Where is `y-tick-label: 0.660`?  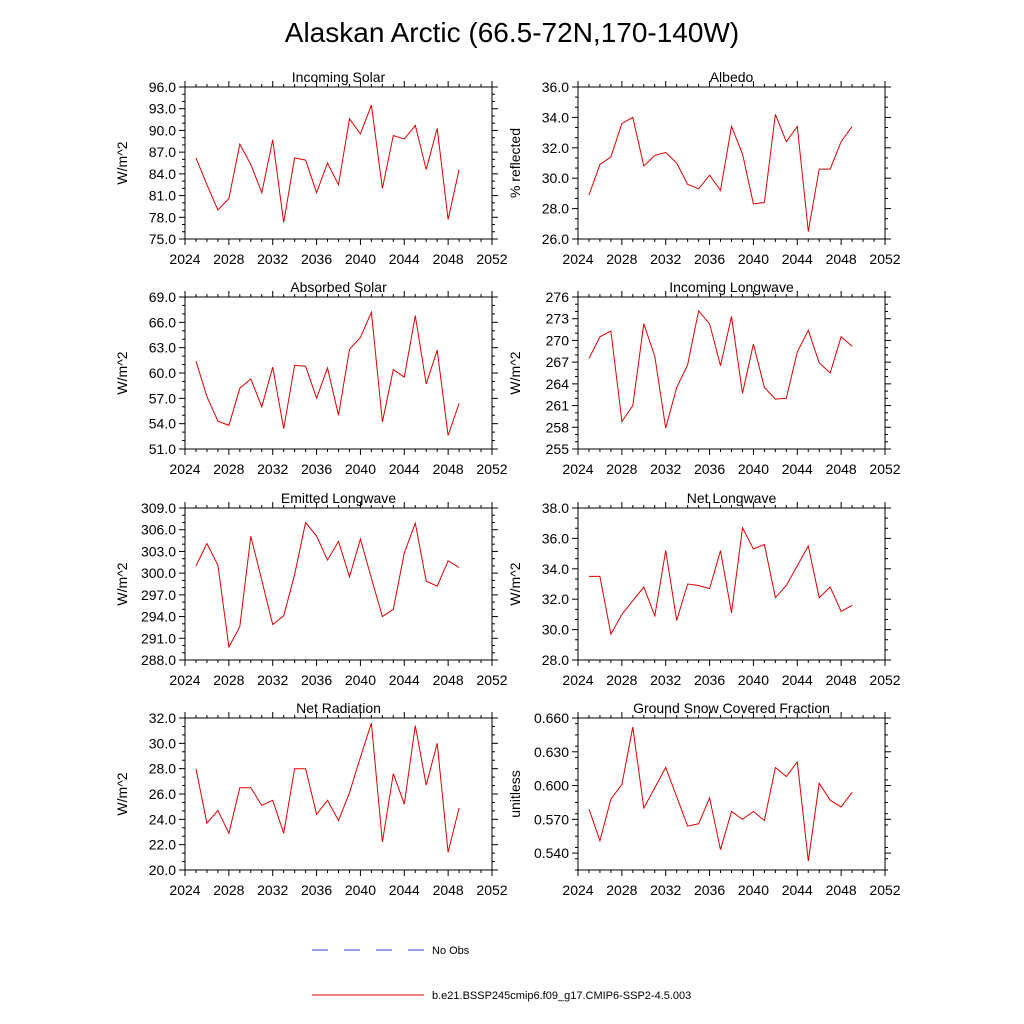
y-tick-label: 0.660 is located at coordinates (551, 718).